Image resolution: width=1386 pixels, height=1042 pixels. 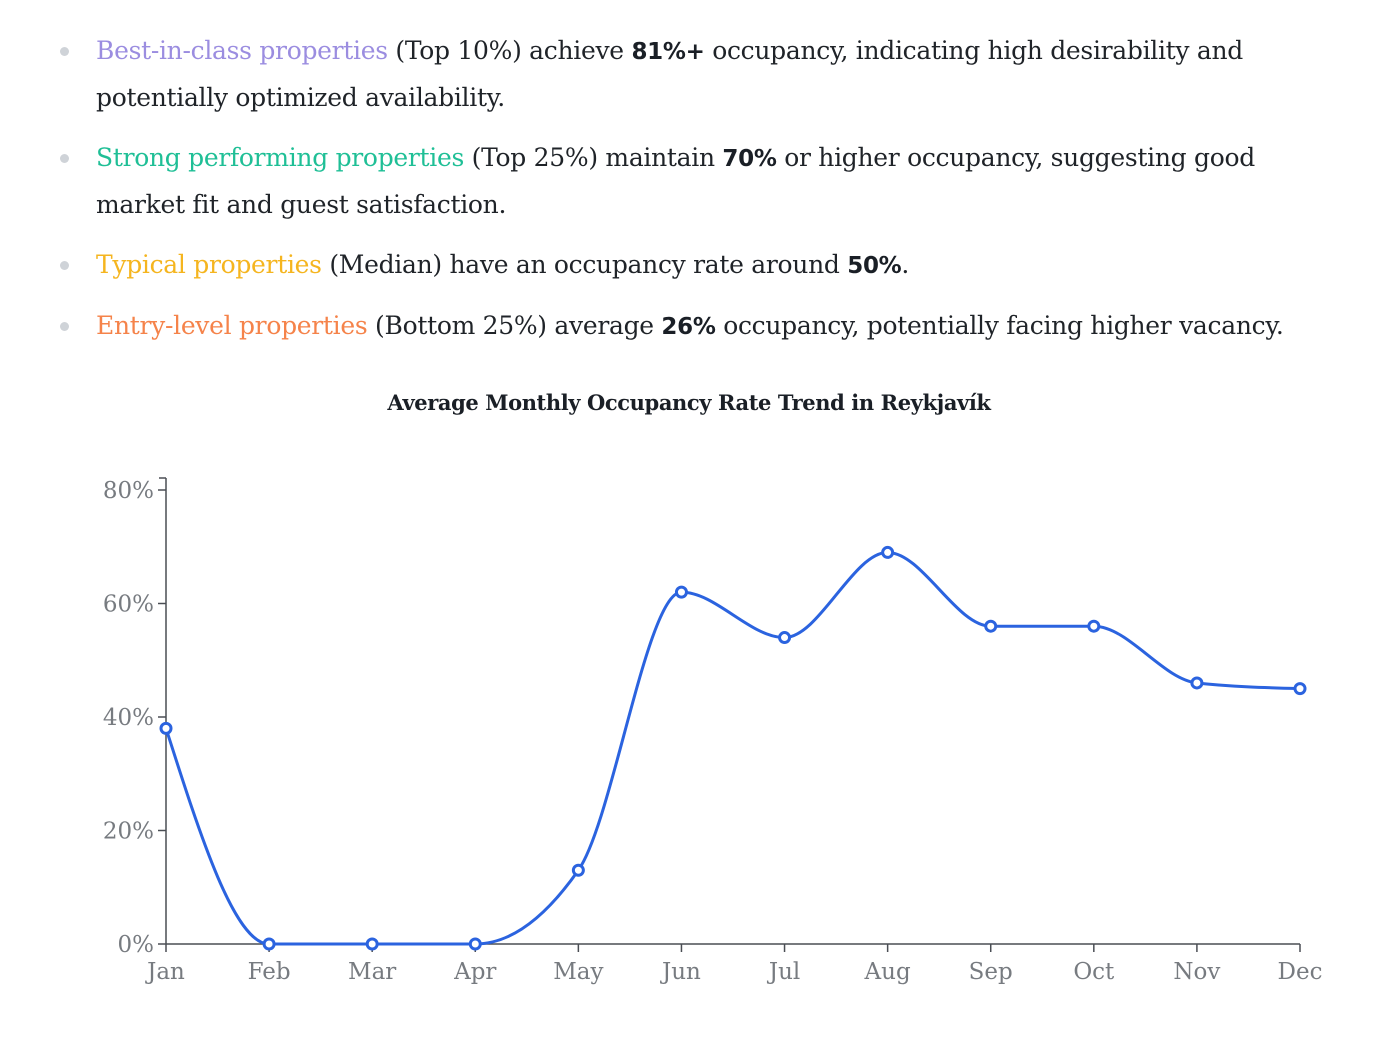 I want to click on y-tick-label: 80%, so click(x=128, y=491).